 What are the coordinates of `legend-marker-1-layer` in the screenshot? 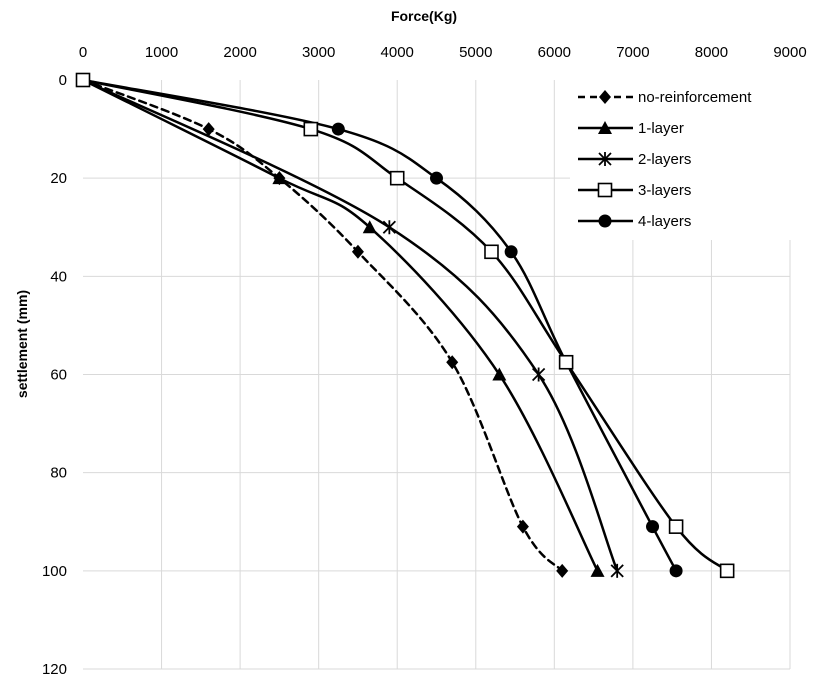 It's located at (605, 127).